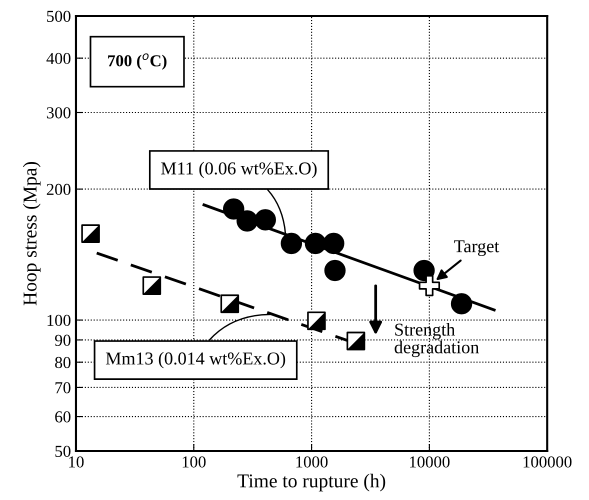 The width and height of the screenshot is (589, 500). What do you see at coordinates (59, 320) in the screenshot?
I see `y-tick-label: 100` at bounding box center [59, 320].